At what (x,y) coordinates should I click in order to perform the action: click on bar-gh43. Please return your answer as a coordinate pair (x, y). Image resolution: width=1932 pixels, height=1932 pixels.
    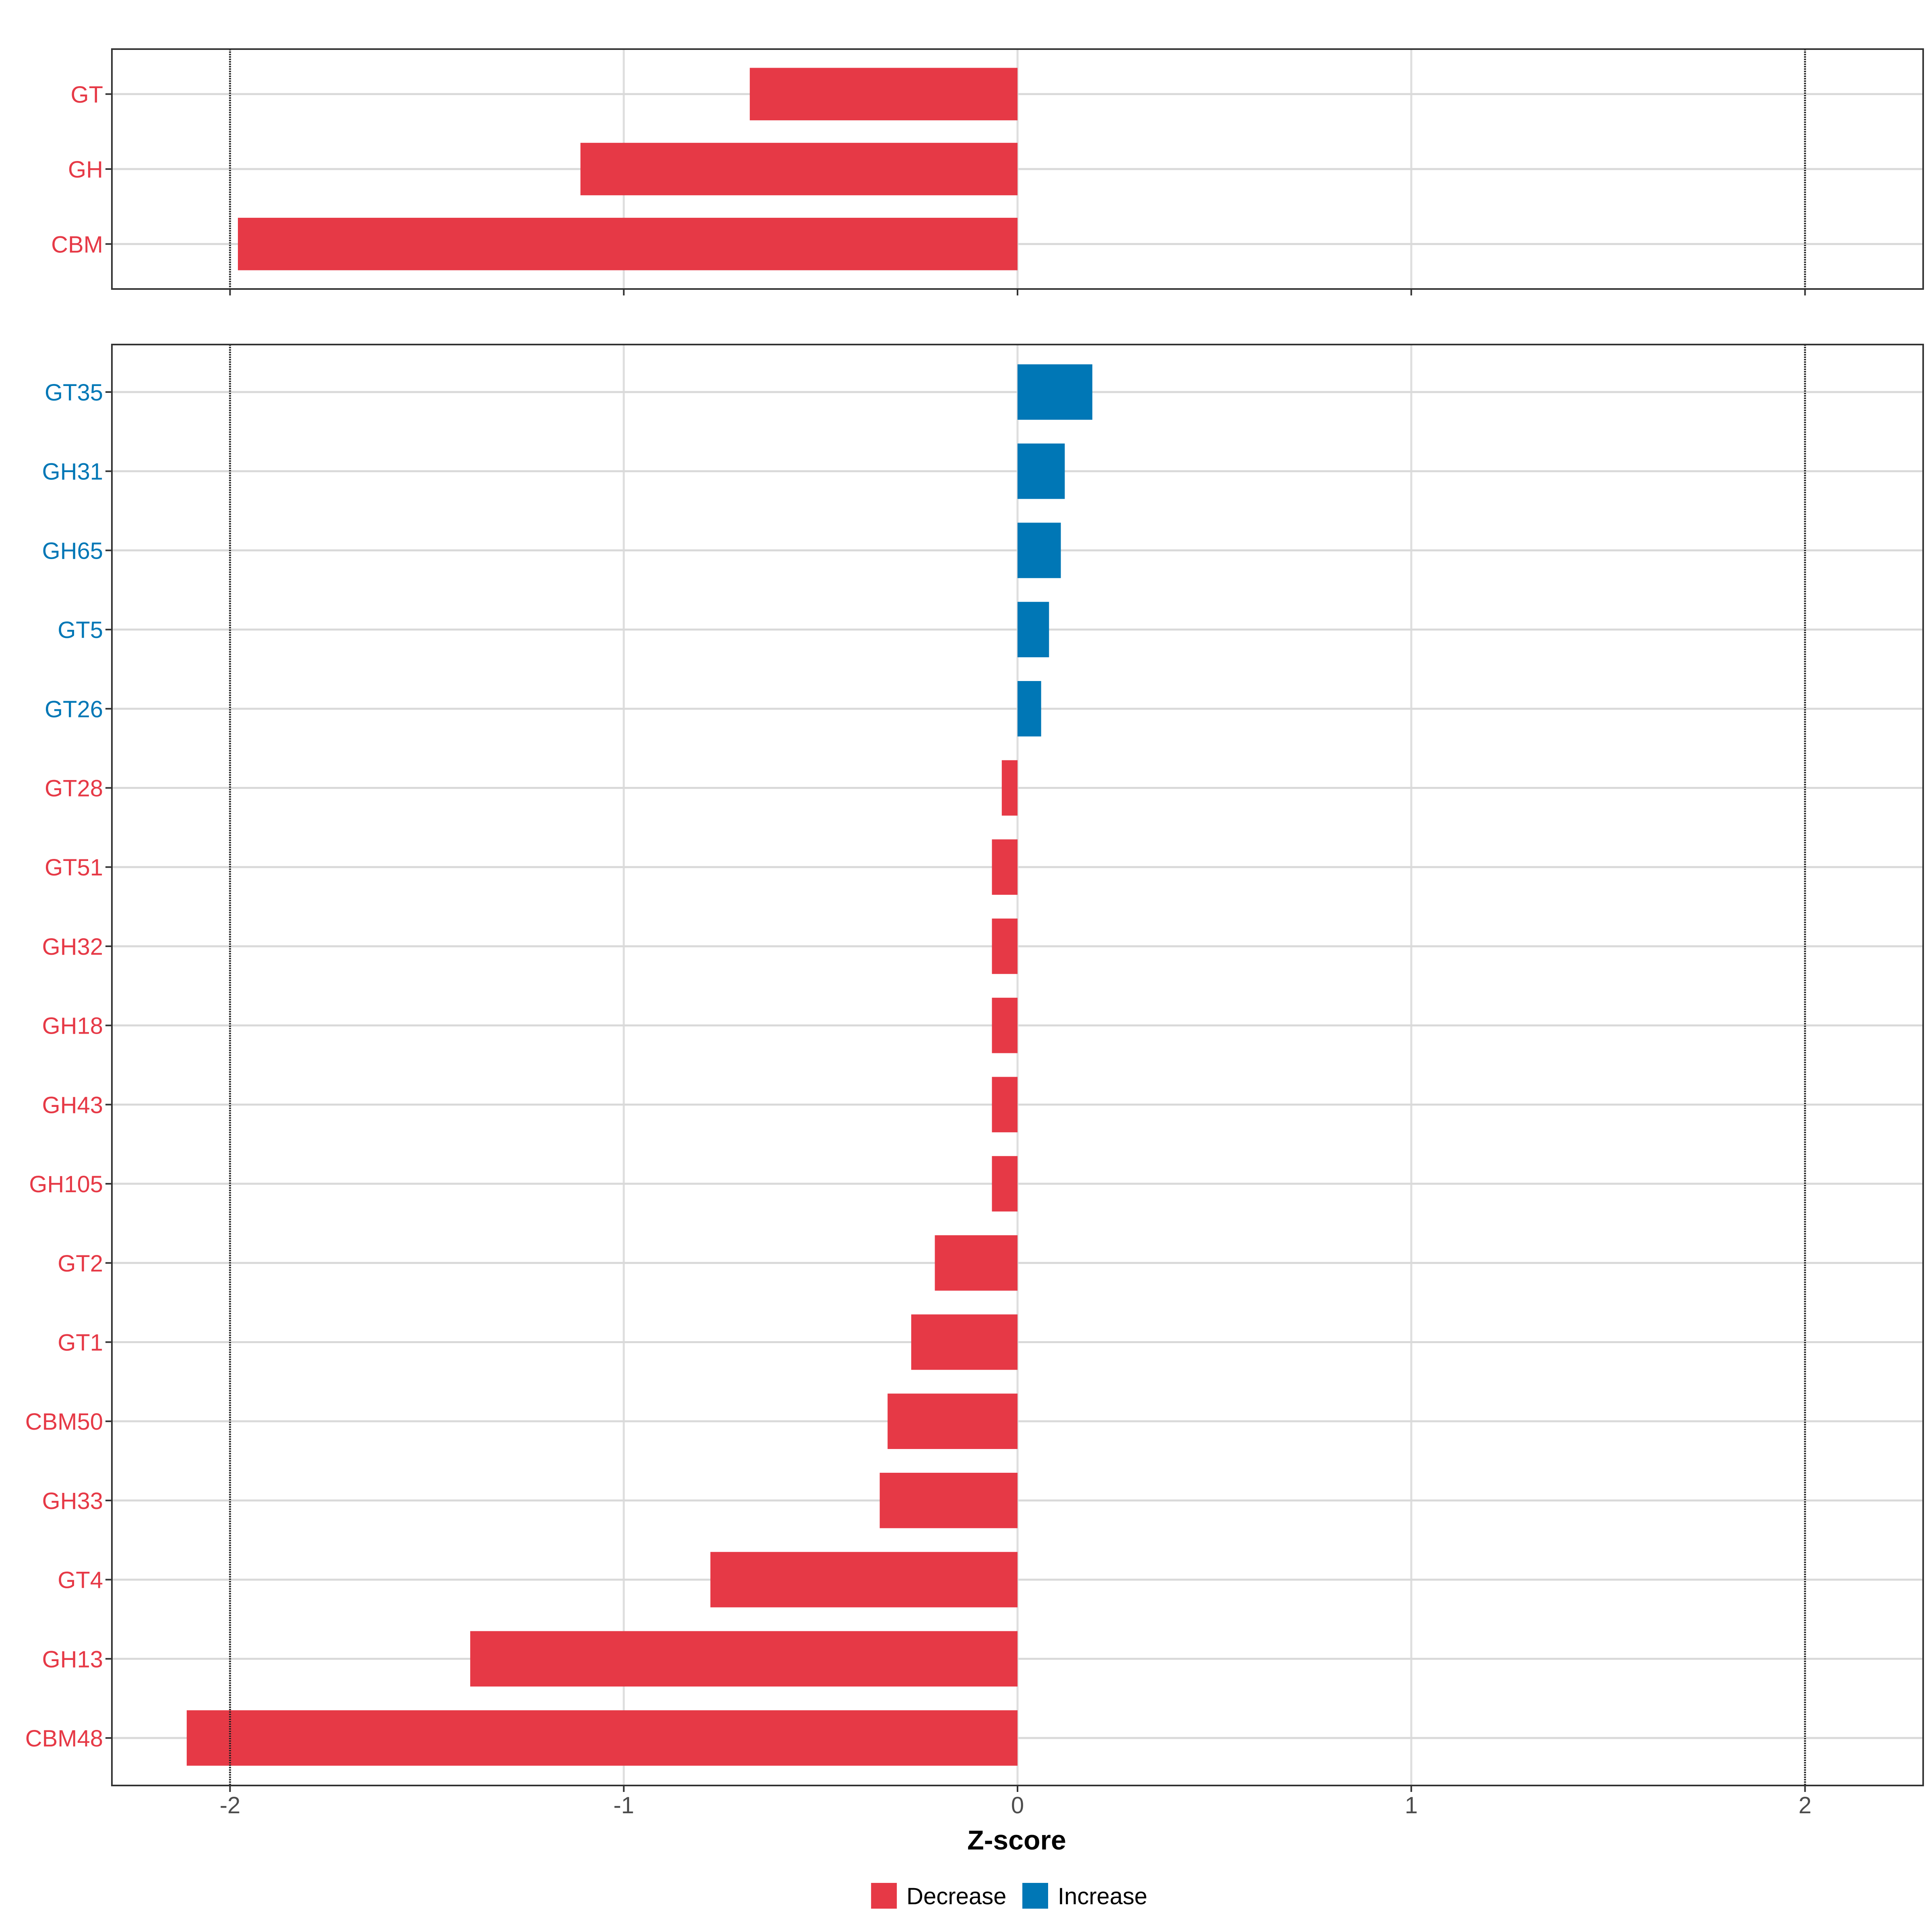
    Looking at the image, I should click on (1005, 1105).